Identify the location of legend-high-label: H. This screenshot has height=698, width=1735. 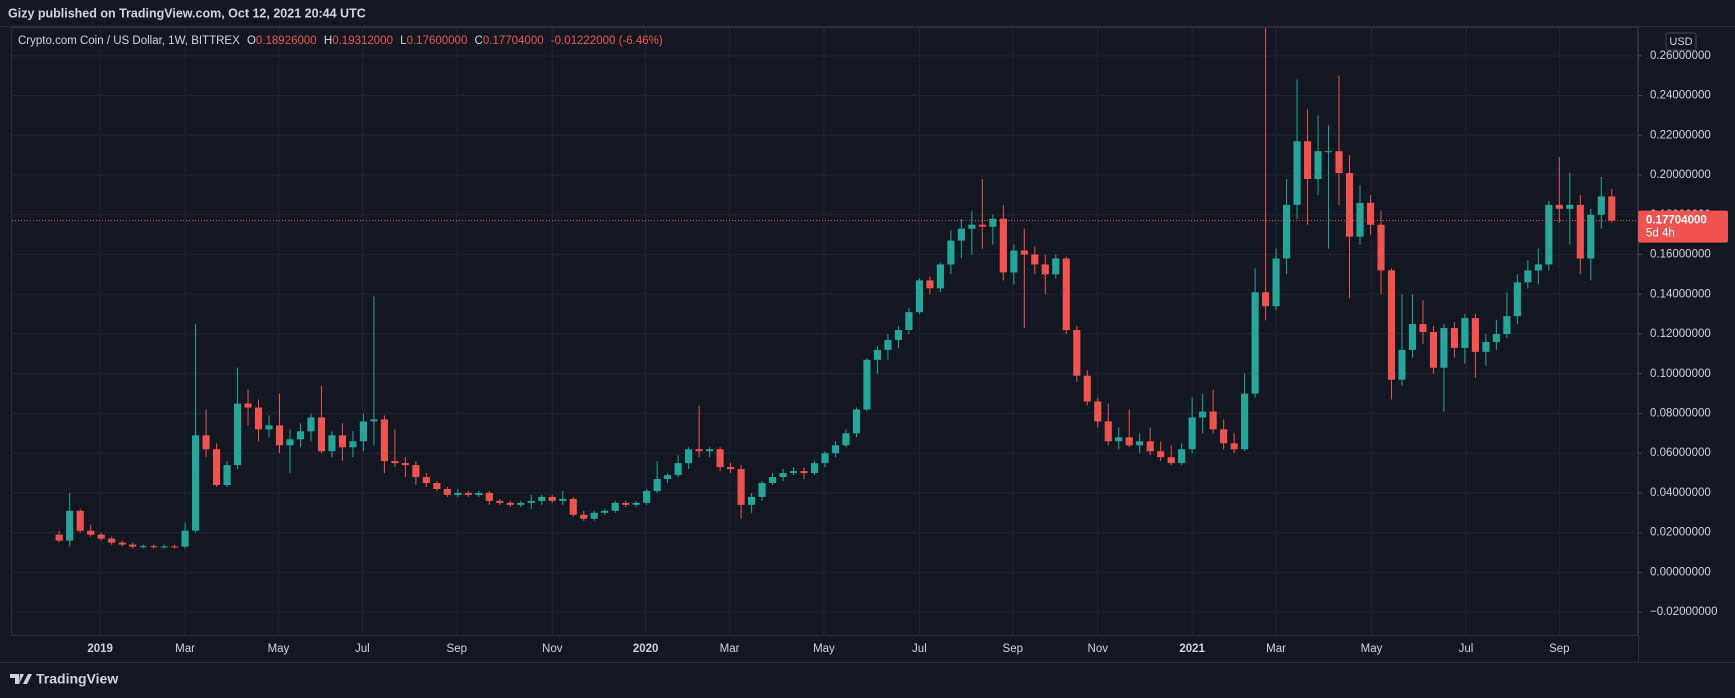
(328, 41).